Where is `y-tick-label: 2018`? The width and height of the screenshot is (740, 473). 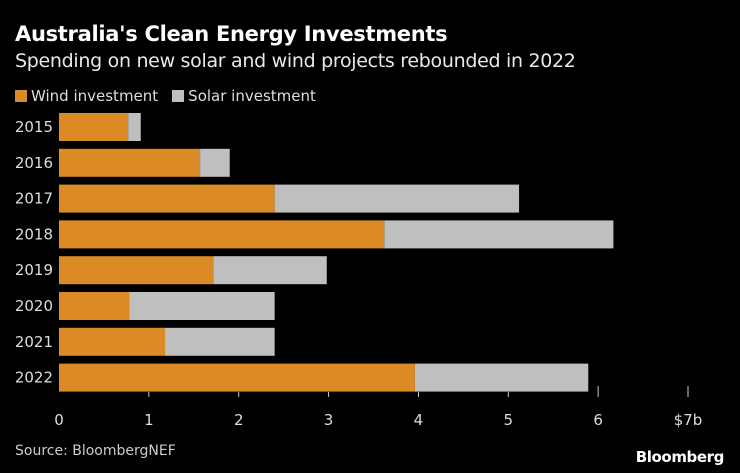 y-tick-label: 2018 is located at coordinates (34, 234).